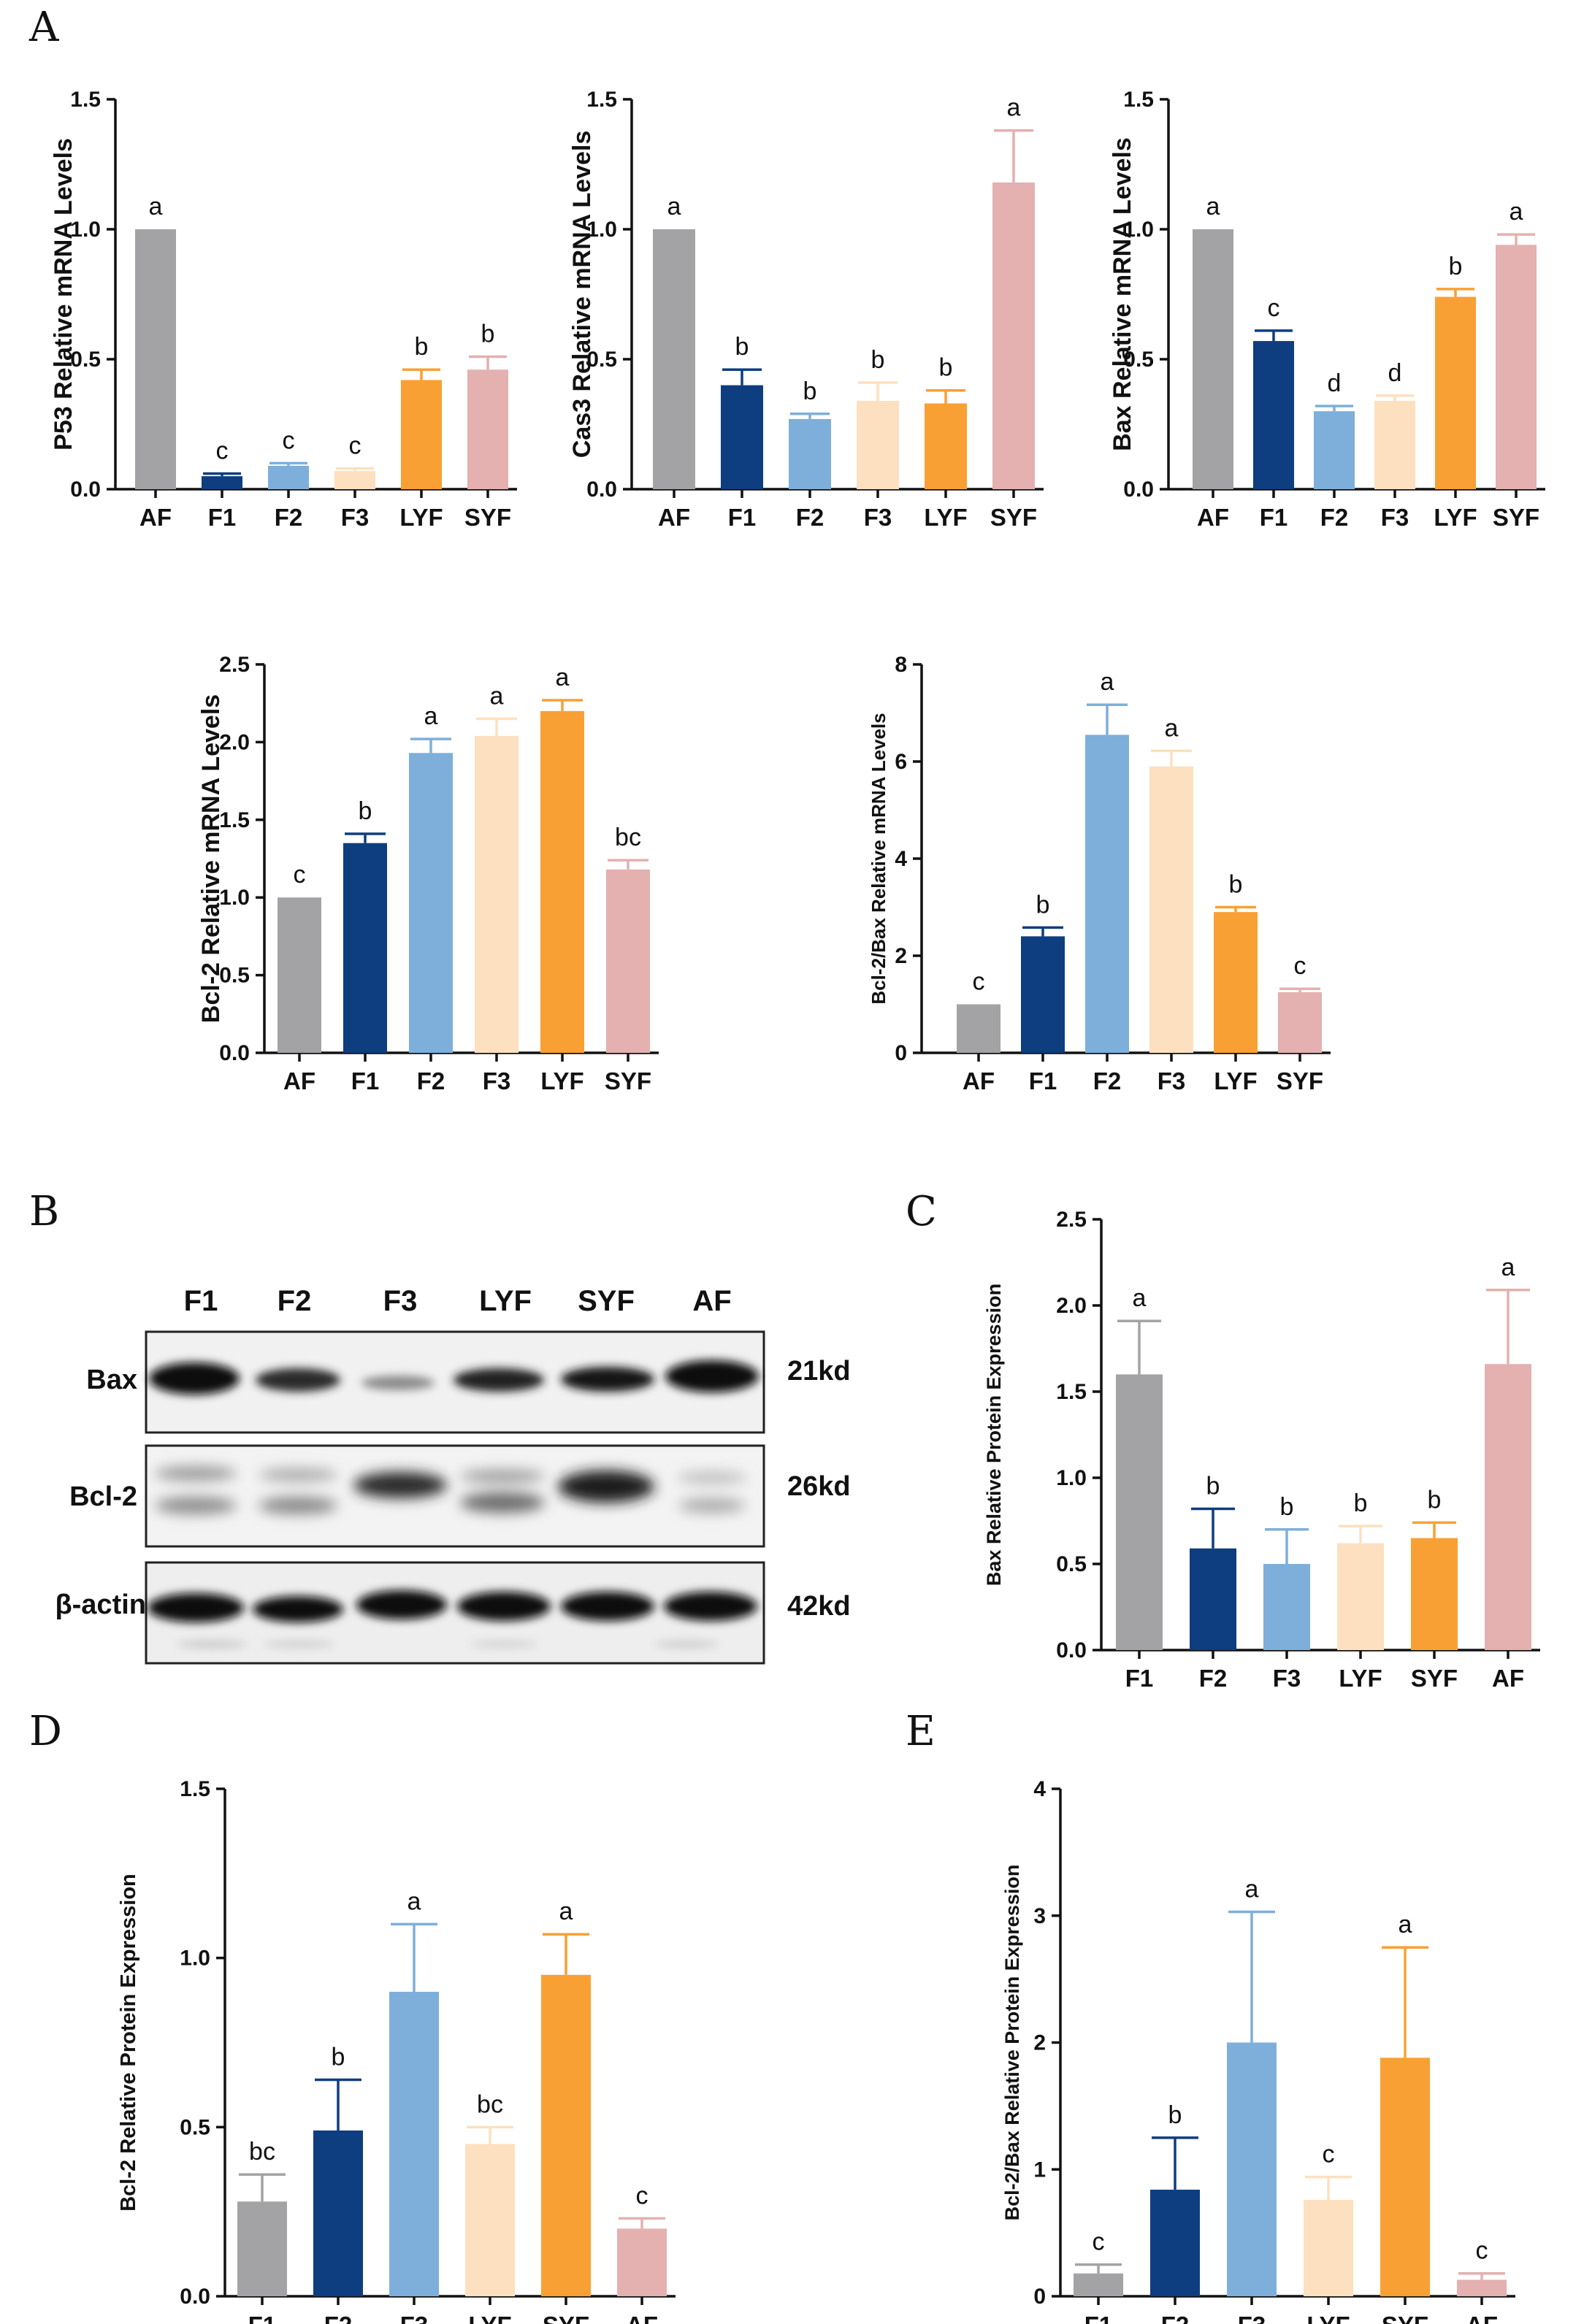 The image size is (1584, 2324). Describe the element at coordinates (1039, 2170) in the screenshot. I see `y-tick-label: 1` at that location.